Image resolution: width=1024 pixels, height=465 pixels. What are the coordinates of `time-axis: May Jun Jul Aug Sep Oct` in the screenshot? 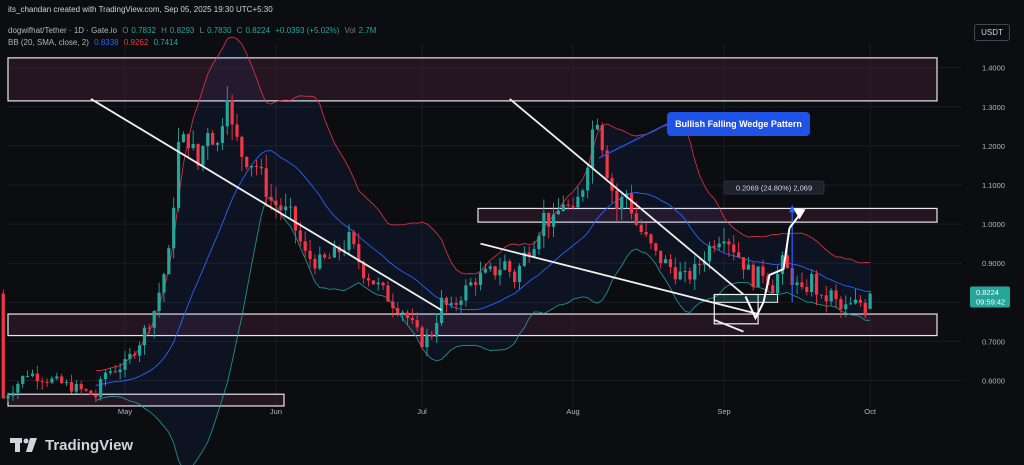 It's located at (497, 411).